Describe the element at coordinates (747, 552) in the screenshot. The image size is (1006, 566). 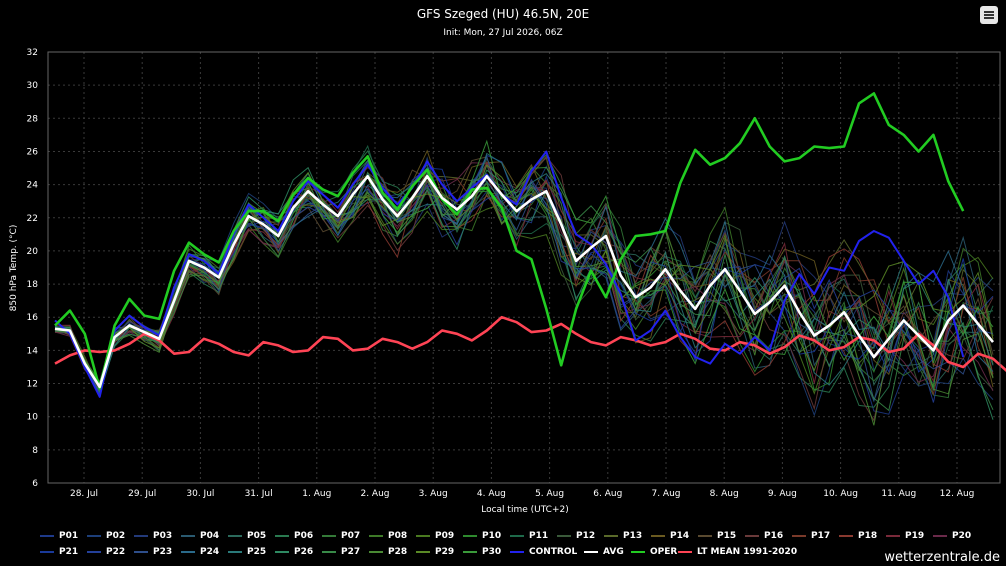
I see `legend-label: LT MEAN 1991-2020` at that location.